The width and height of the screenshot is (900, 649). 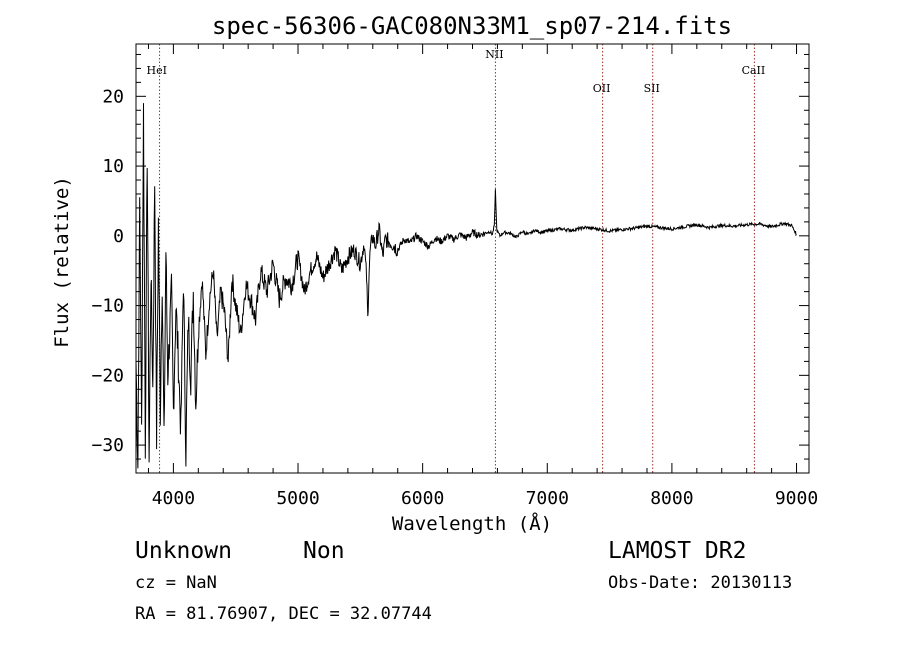 I want to click on obs-date-text: Obs-Date: 20130113, so click(x=700, y=583).